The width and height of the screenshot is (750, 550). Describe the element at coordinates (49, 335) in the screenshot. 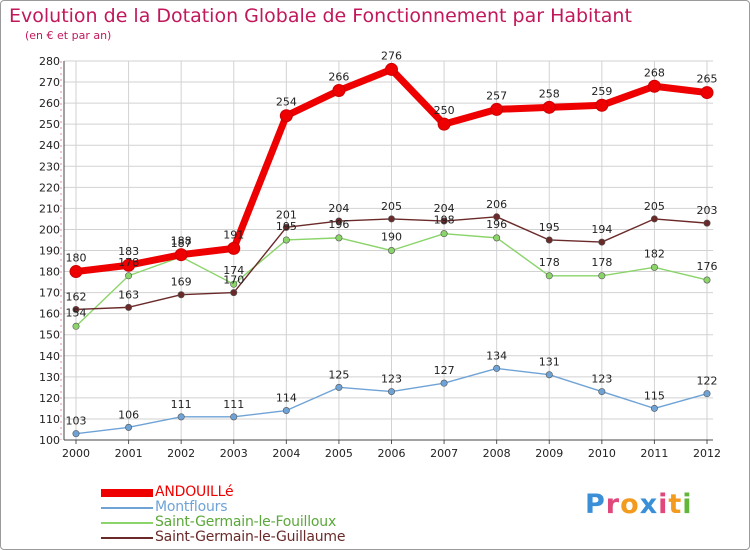

I see `y-tick-label: 150` at that location.